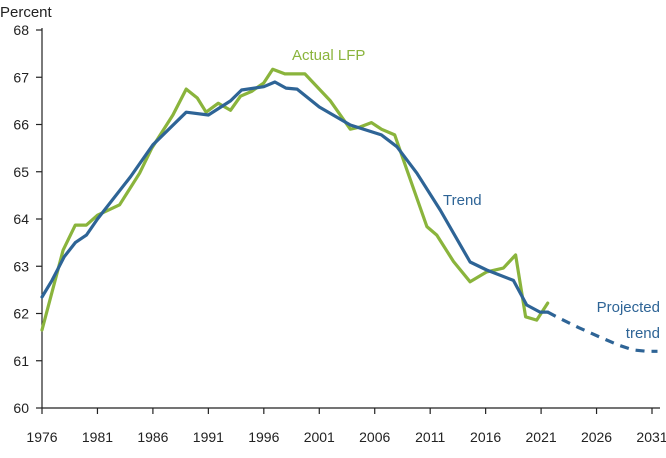 This screenshot has height=458, width=666. I want to click on y-tick-label: 60, so click(21, 408).